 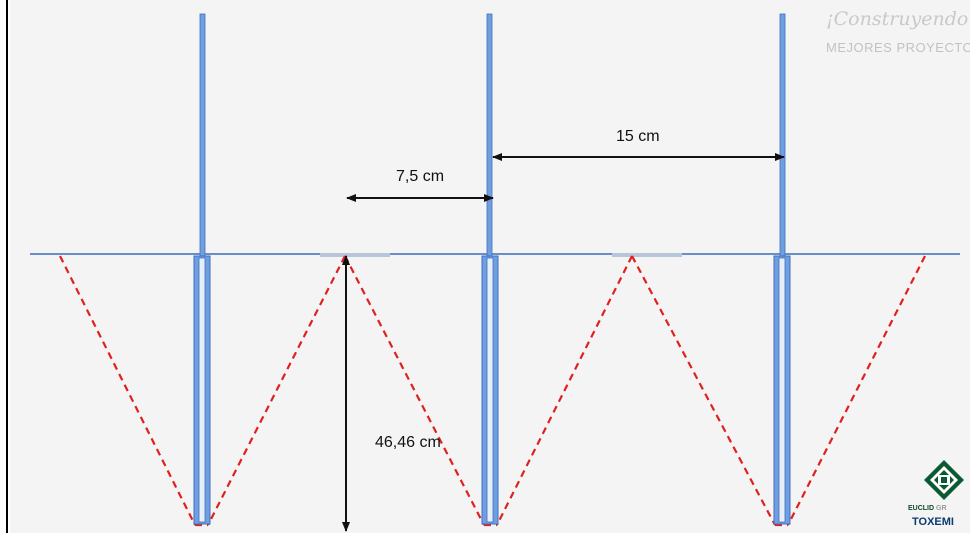 What do you see at coordinates (4, 266) in the screenshot?
I see `page-border` at bounding box center [4, 266].